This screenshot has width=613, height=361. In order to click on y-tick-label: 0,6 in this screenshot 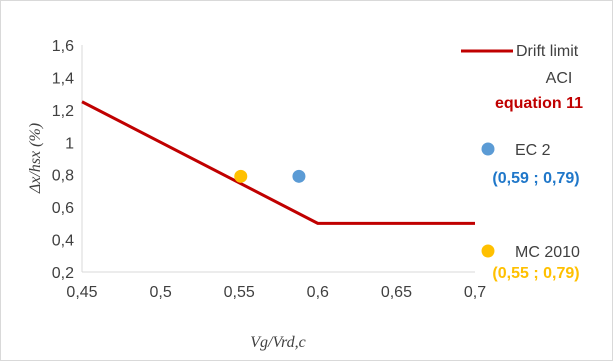, I will do `click(63, 208)`.